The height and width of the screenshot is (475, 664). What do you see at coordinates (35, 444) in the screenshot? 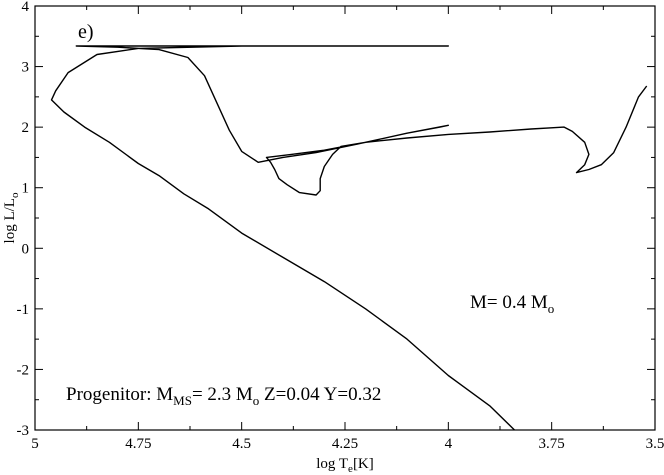
I see `x-tick-label: 5` at bounding box center [35, 444].